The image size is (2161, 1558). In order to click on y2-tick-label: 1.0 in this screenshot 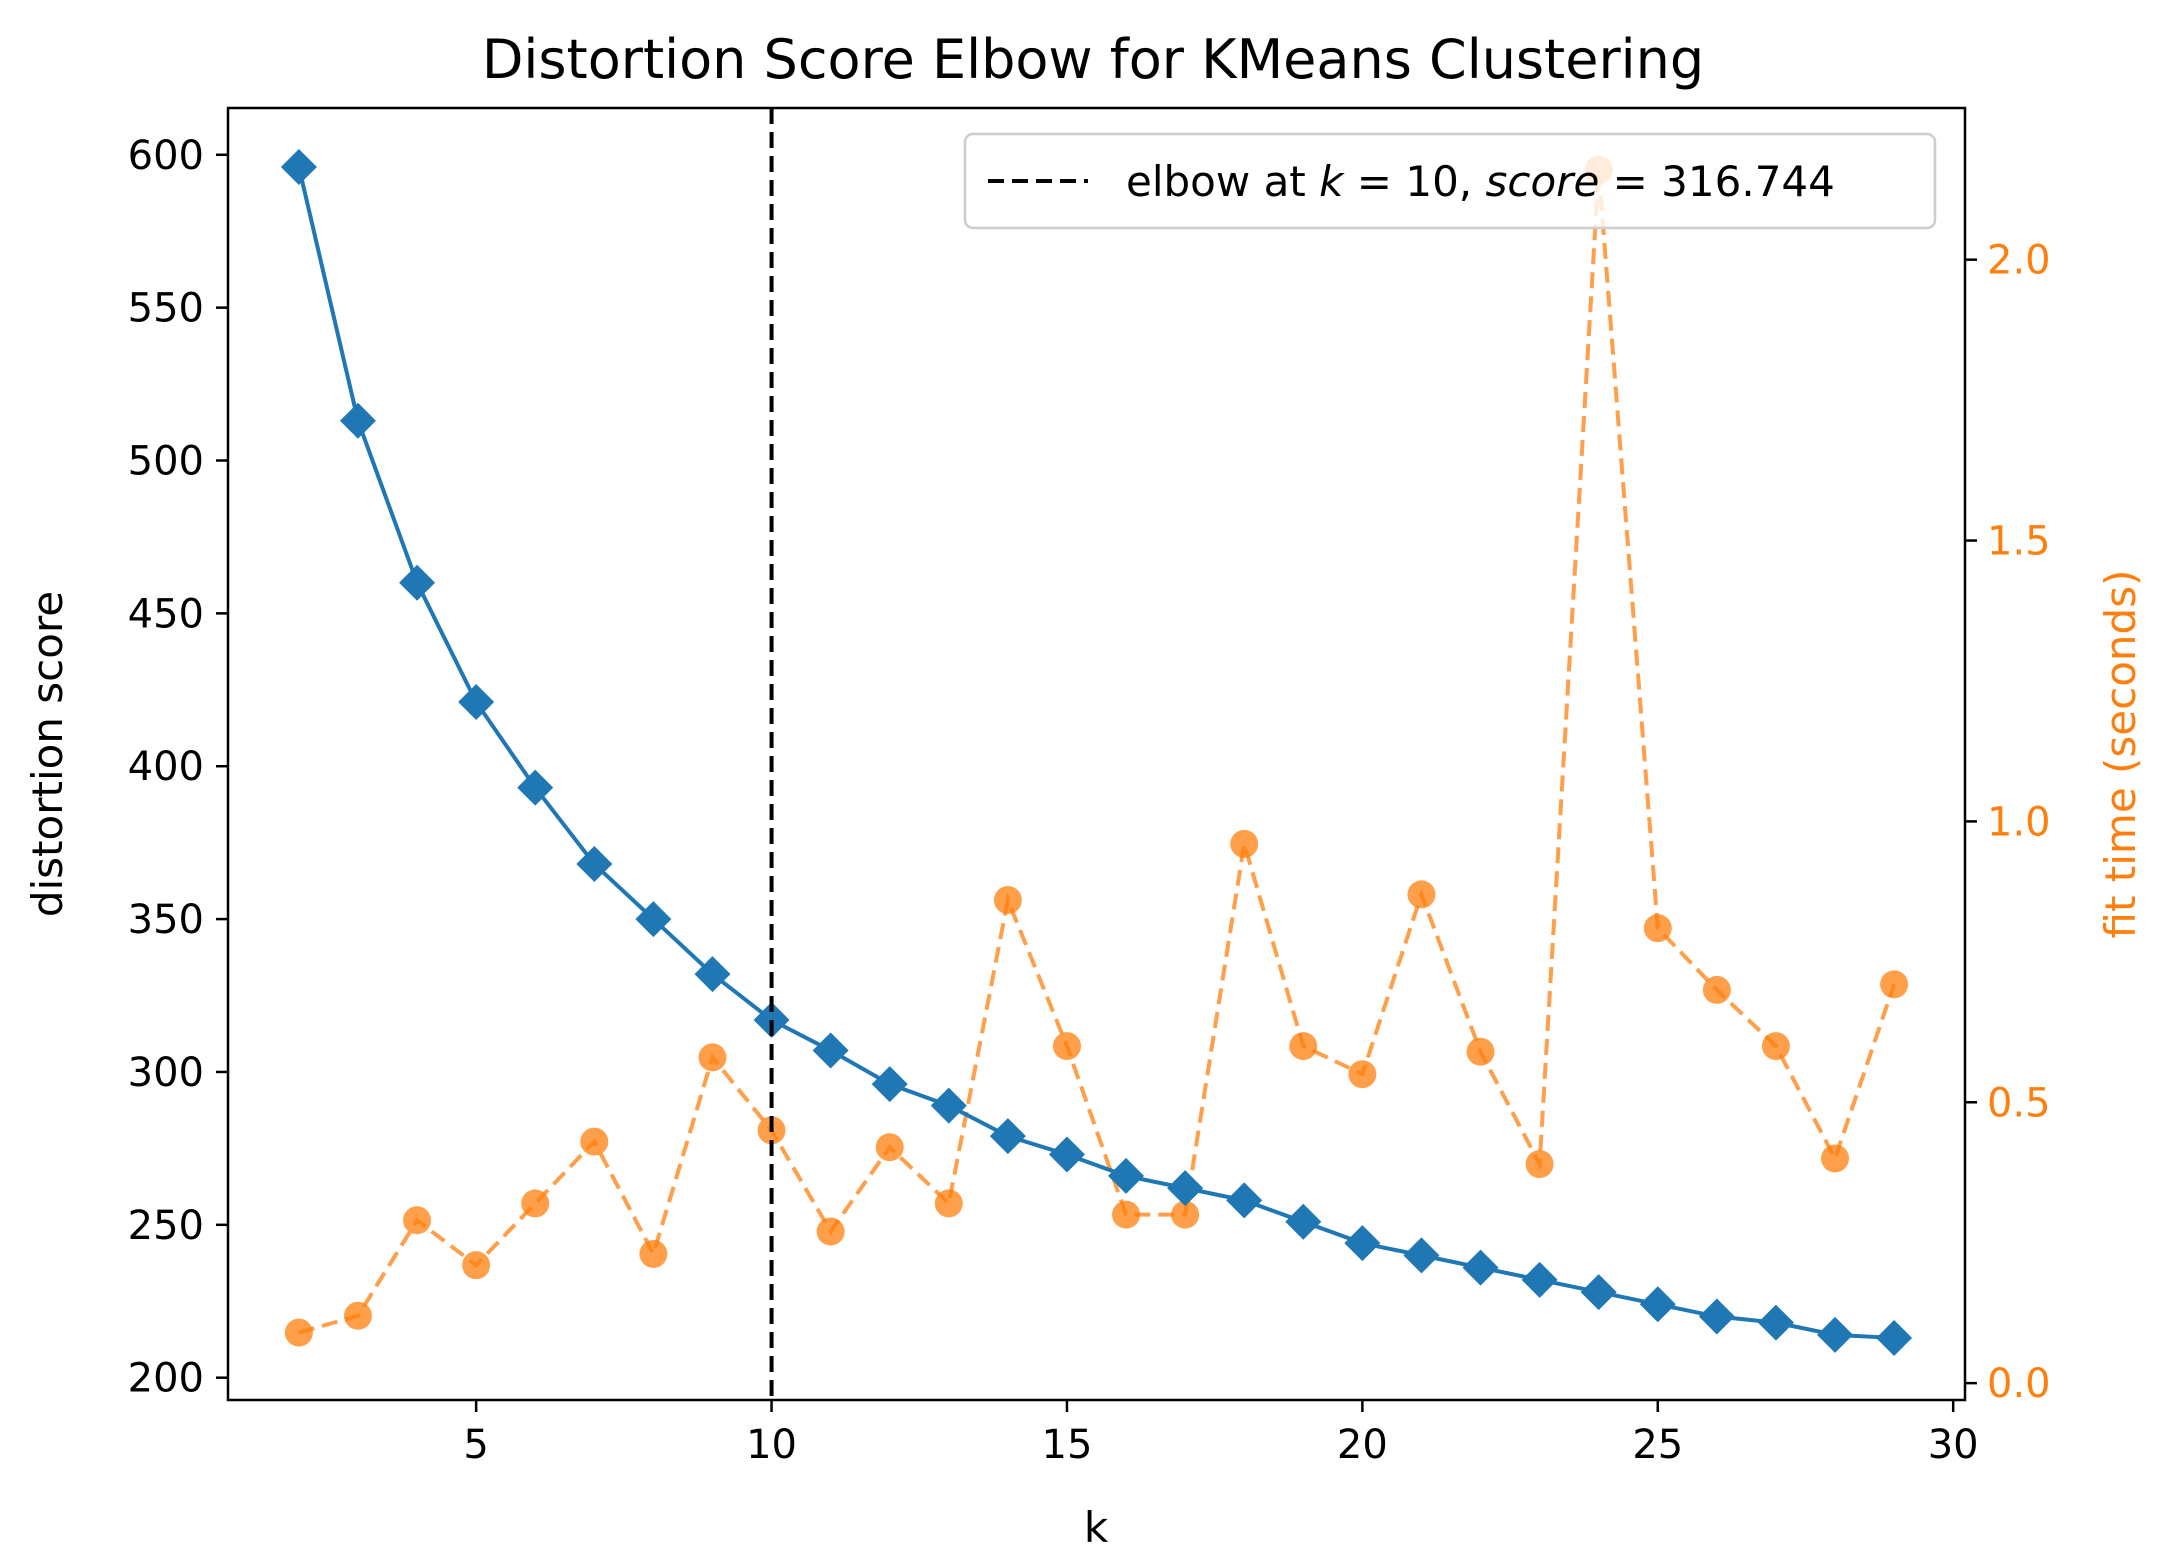, I will do `click(2019, 822)`.